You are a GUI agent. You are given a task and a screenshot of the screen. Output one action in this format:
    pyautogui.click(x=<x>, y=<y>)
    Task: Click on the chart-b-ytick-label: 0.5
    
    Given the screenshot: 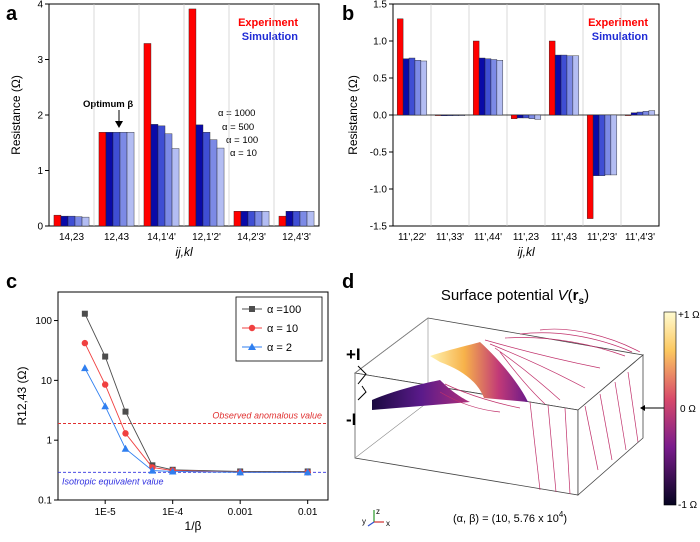 What is the action you would take?
    pyautogui.click(x=380, y=79)
    